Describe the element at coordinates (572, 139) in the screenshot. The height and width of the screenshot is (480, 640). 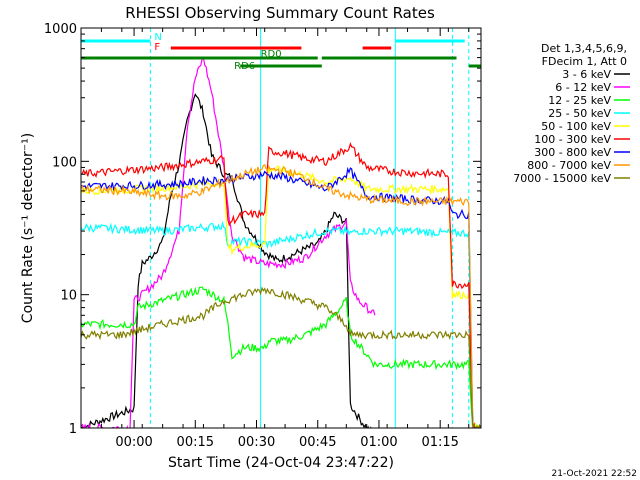
I see `legend-label-5: 100 - 300 keV` at that location.